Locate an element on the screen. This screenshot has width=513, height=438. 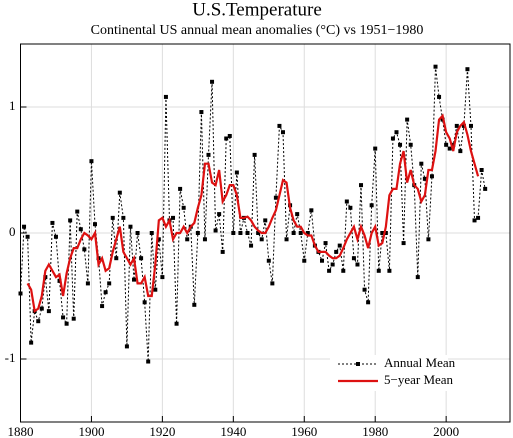
legend-marker is located at coordinates (358, 364).